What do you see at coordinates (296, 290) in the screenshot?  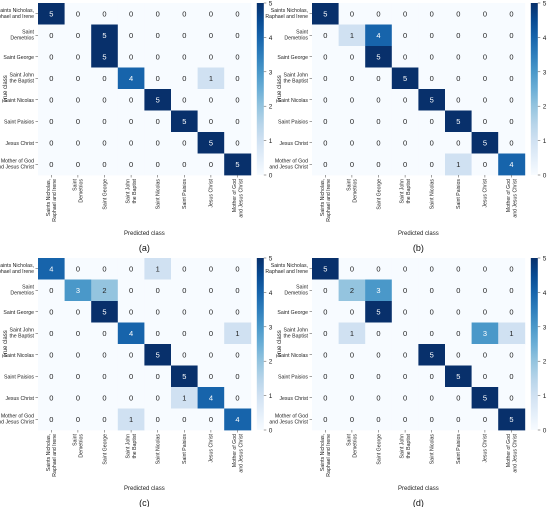 I see `y-tick-label: Saint Demetrios` at bounding box center [296, 290].